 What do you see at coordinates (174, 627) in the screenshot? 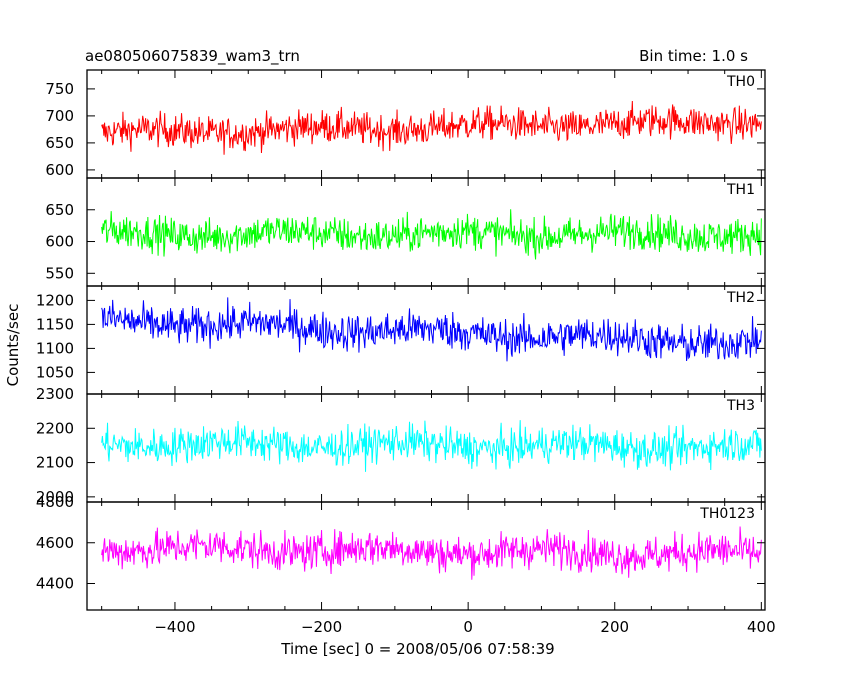
I see `x-tick-label: −400` at bounding box center [174, 627].